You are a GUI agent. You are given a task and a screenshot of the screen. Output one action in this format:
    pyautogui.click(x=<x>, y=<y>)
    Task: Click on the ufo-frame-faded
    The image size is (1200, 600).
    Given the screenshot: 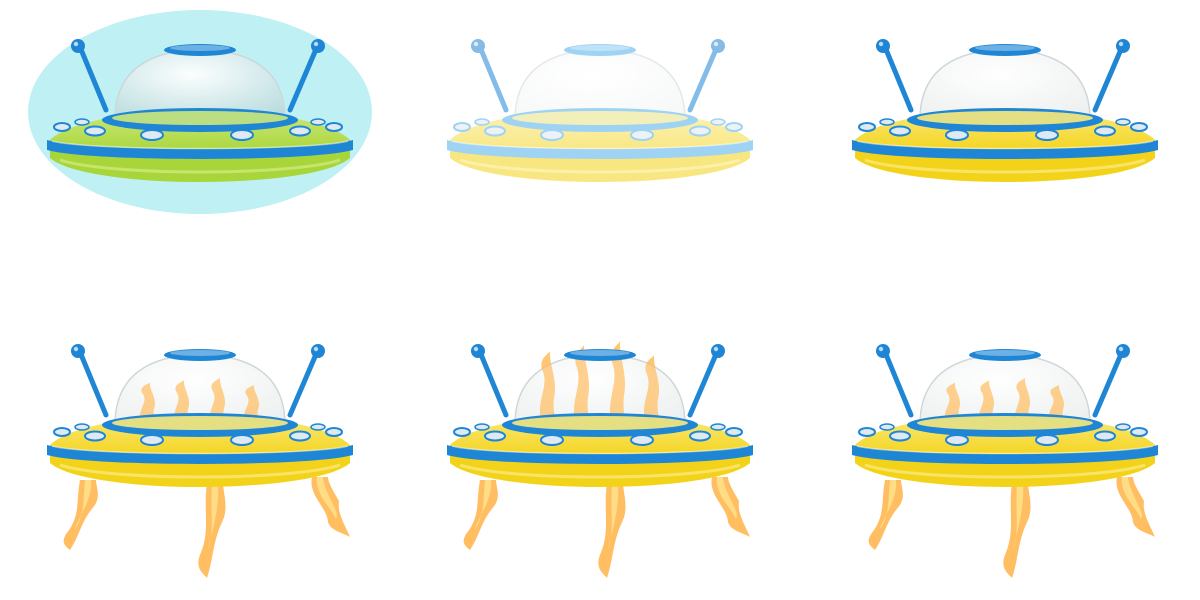 What is the action you would take?
    pyautogui.click(x=600, y=145)
    